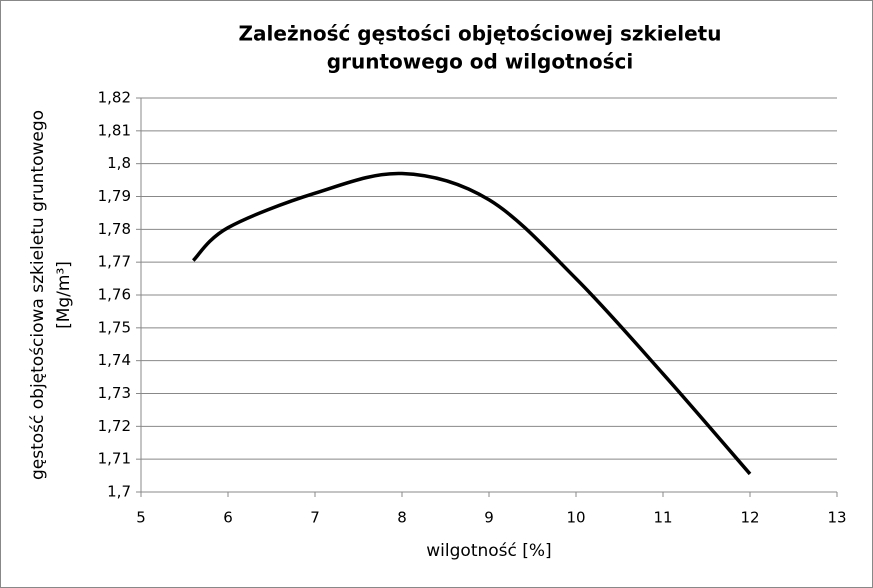 Image resolution: width=873 pixels, height=588 pixels. What do you see at coordinates (480, 62) in the screenshot?
I see `chart-title: gruntowego od wilgotności` at bounding box center [480, 62].